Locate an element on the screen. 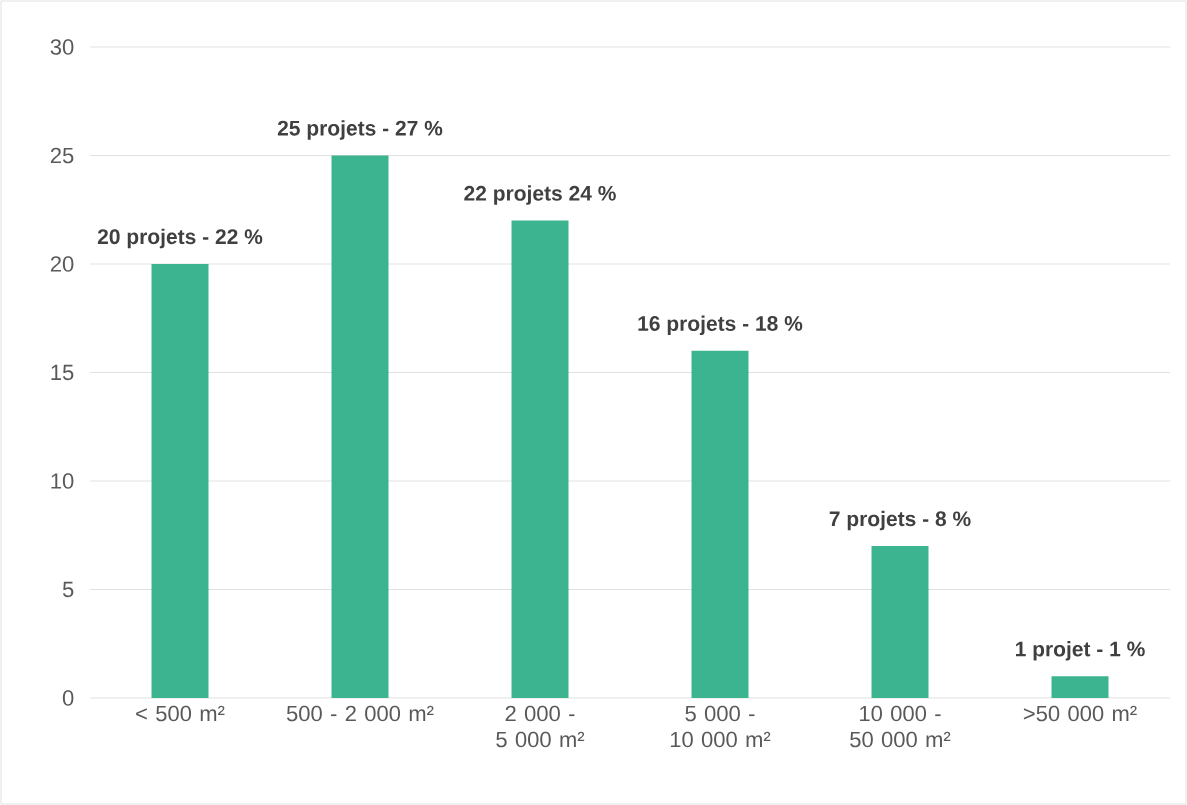 This screenshot has width=1187, height=805. data-label: 22 projets 24 % is located at coordinates (540, 195).